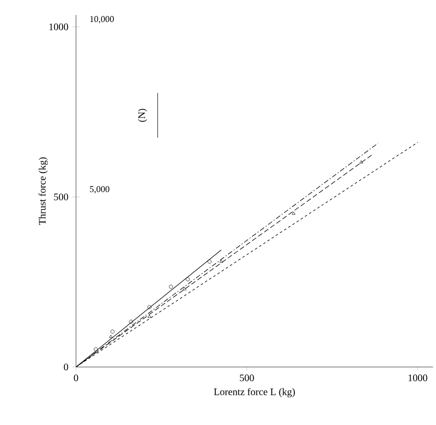 The height and width of the screenshot is (425, 436). What do you see at coordinates (100, 190) in the screenshot?
I see `y2-tick-label: 5,000` at bounding box center [100, 190].